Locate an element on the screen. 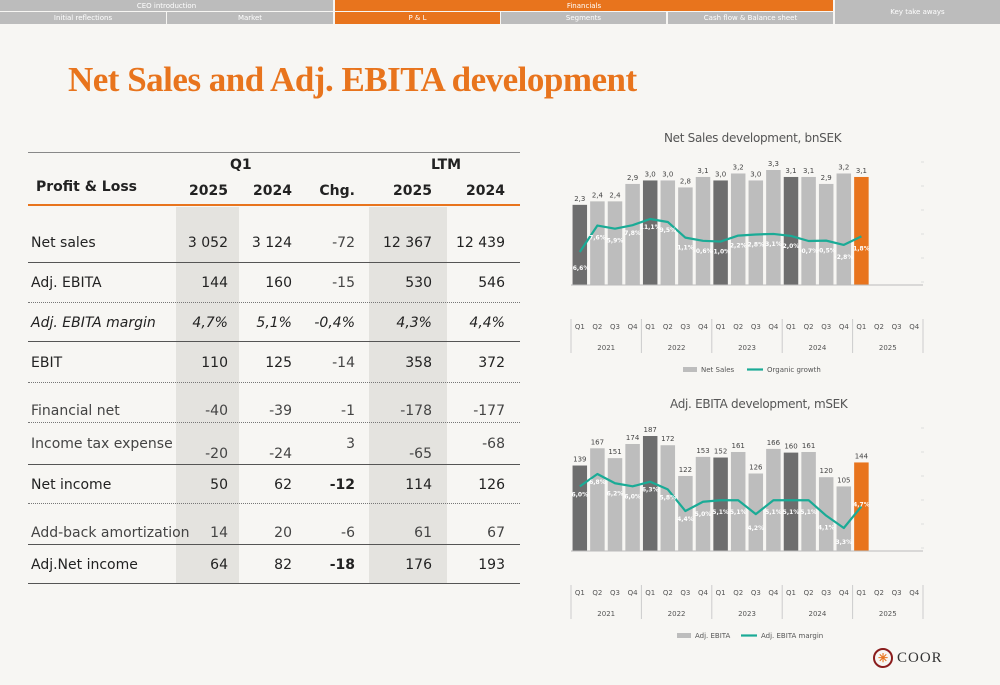  bar-value-label: 187 is located at coordinates (650, 430).